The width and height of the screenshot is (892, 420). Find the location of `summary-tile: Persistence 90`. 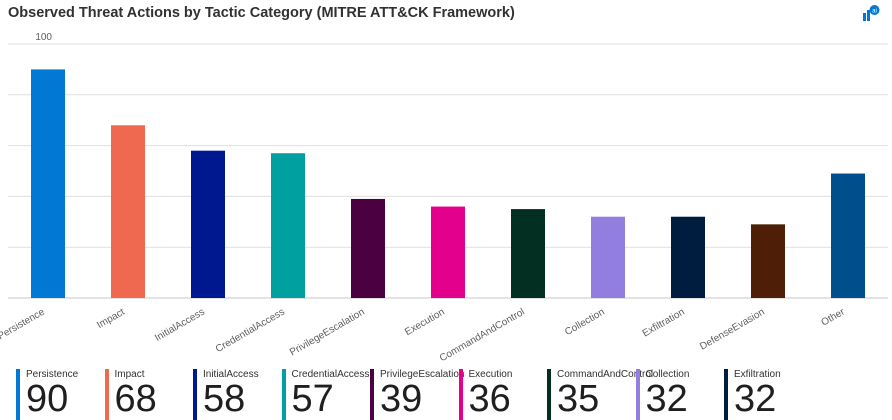

summary-tile: Persistence 90 is located at coordinates (59, 394).